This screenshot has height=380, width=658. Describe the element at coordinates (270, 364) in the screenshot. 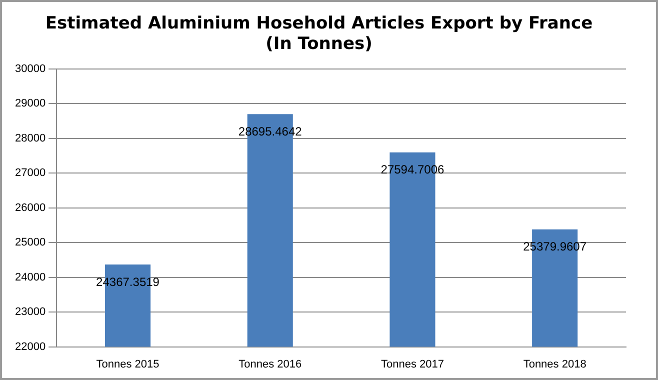

I see `x-tick-label: Tonnes 2016` at that location.